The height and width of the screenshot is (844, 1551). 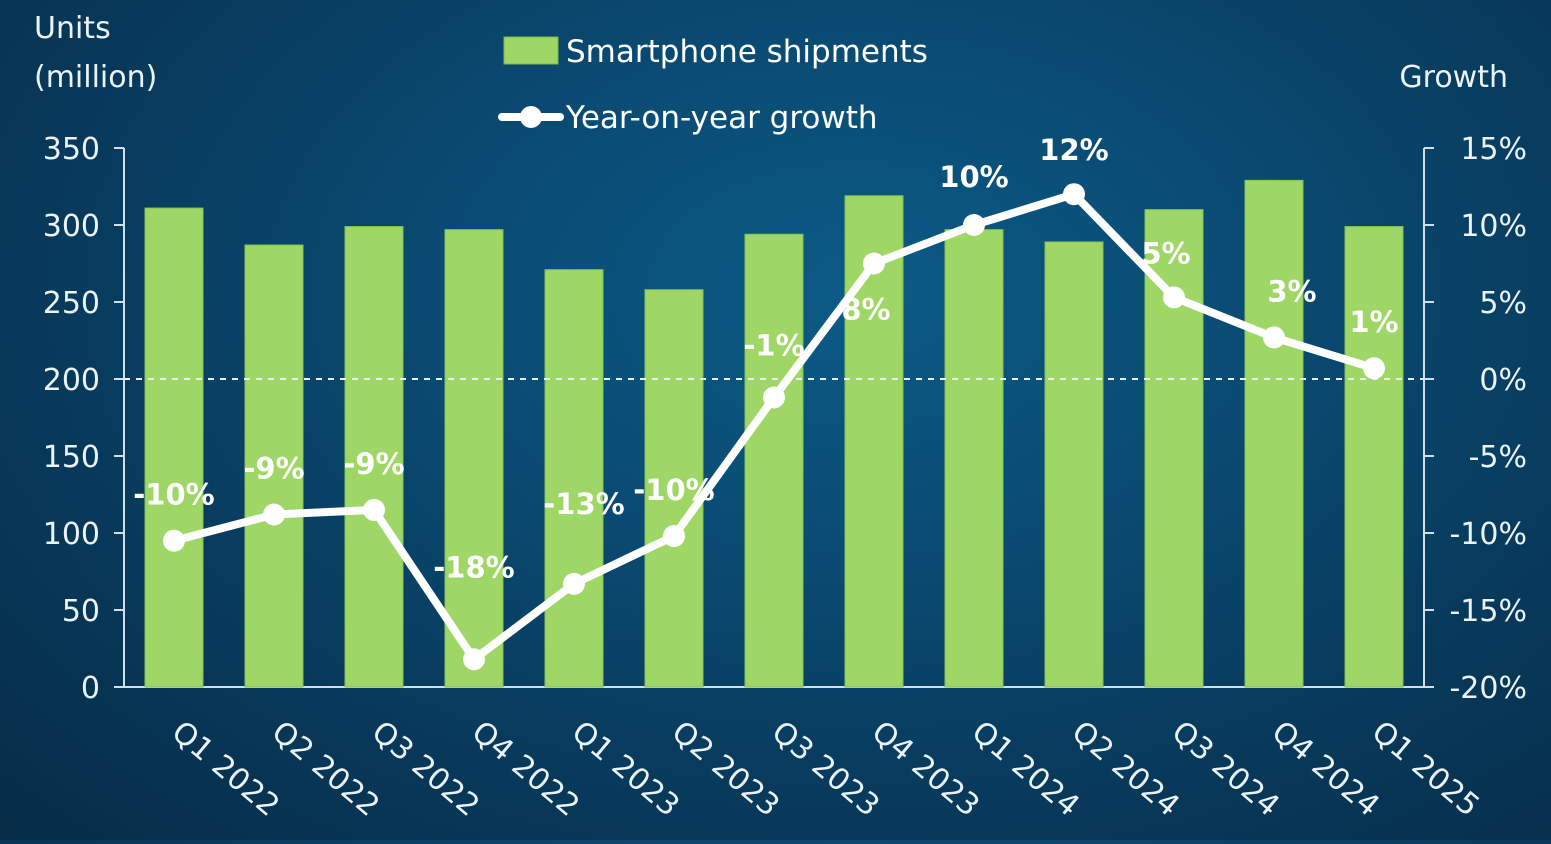 What do you see at coordinates (525, 768) in the screenshot?
I see `x-axis-category-label: Q4 2022` at bounding box center [525, 768].